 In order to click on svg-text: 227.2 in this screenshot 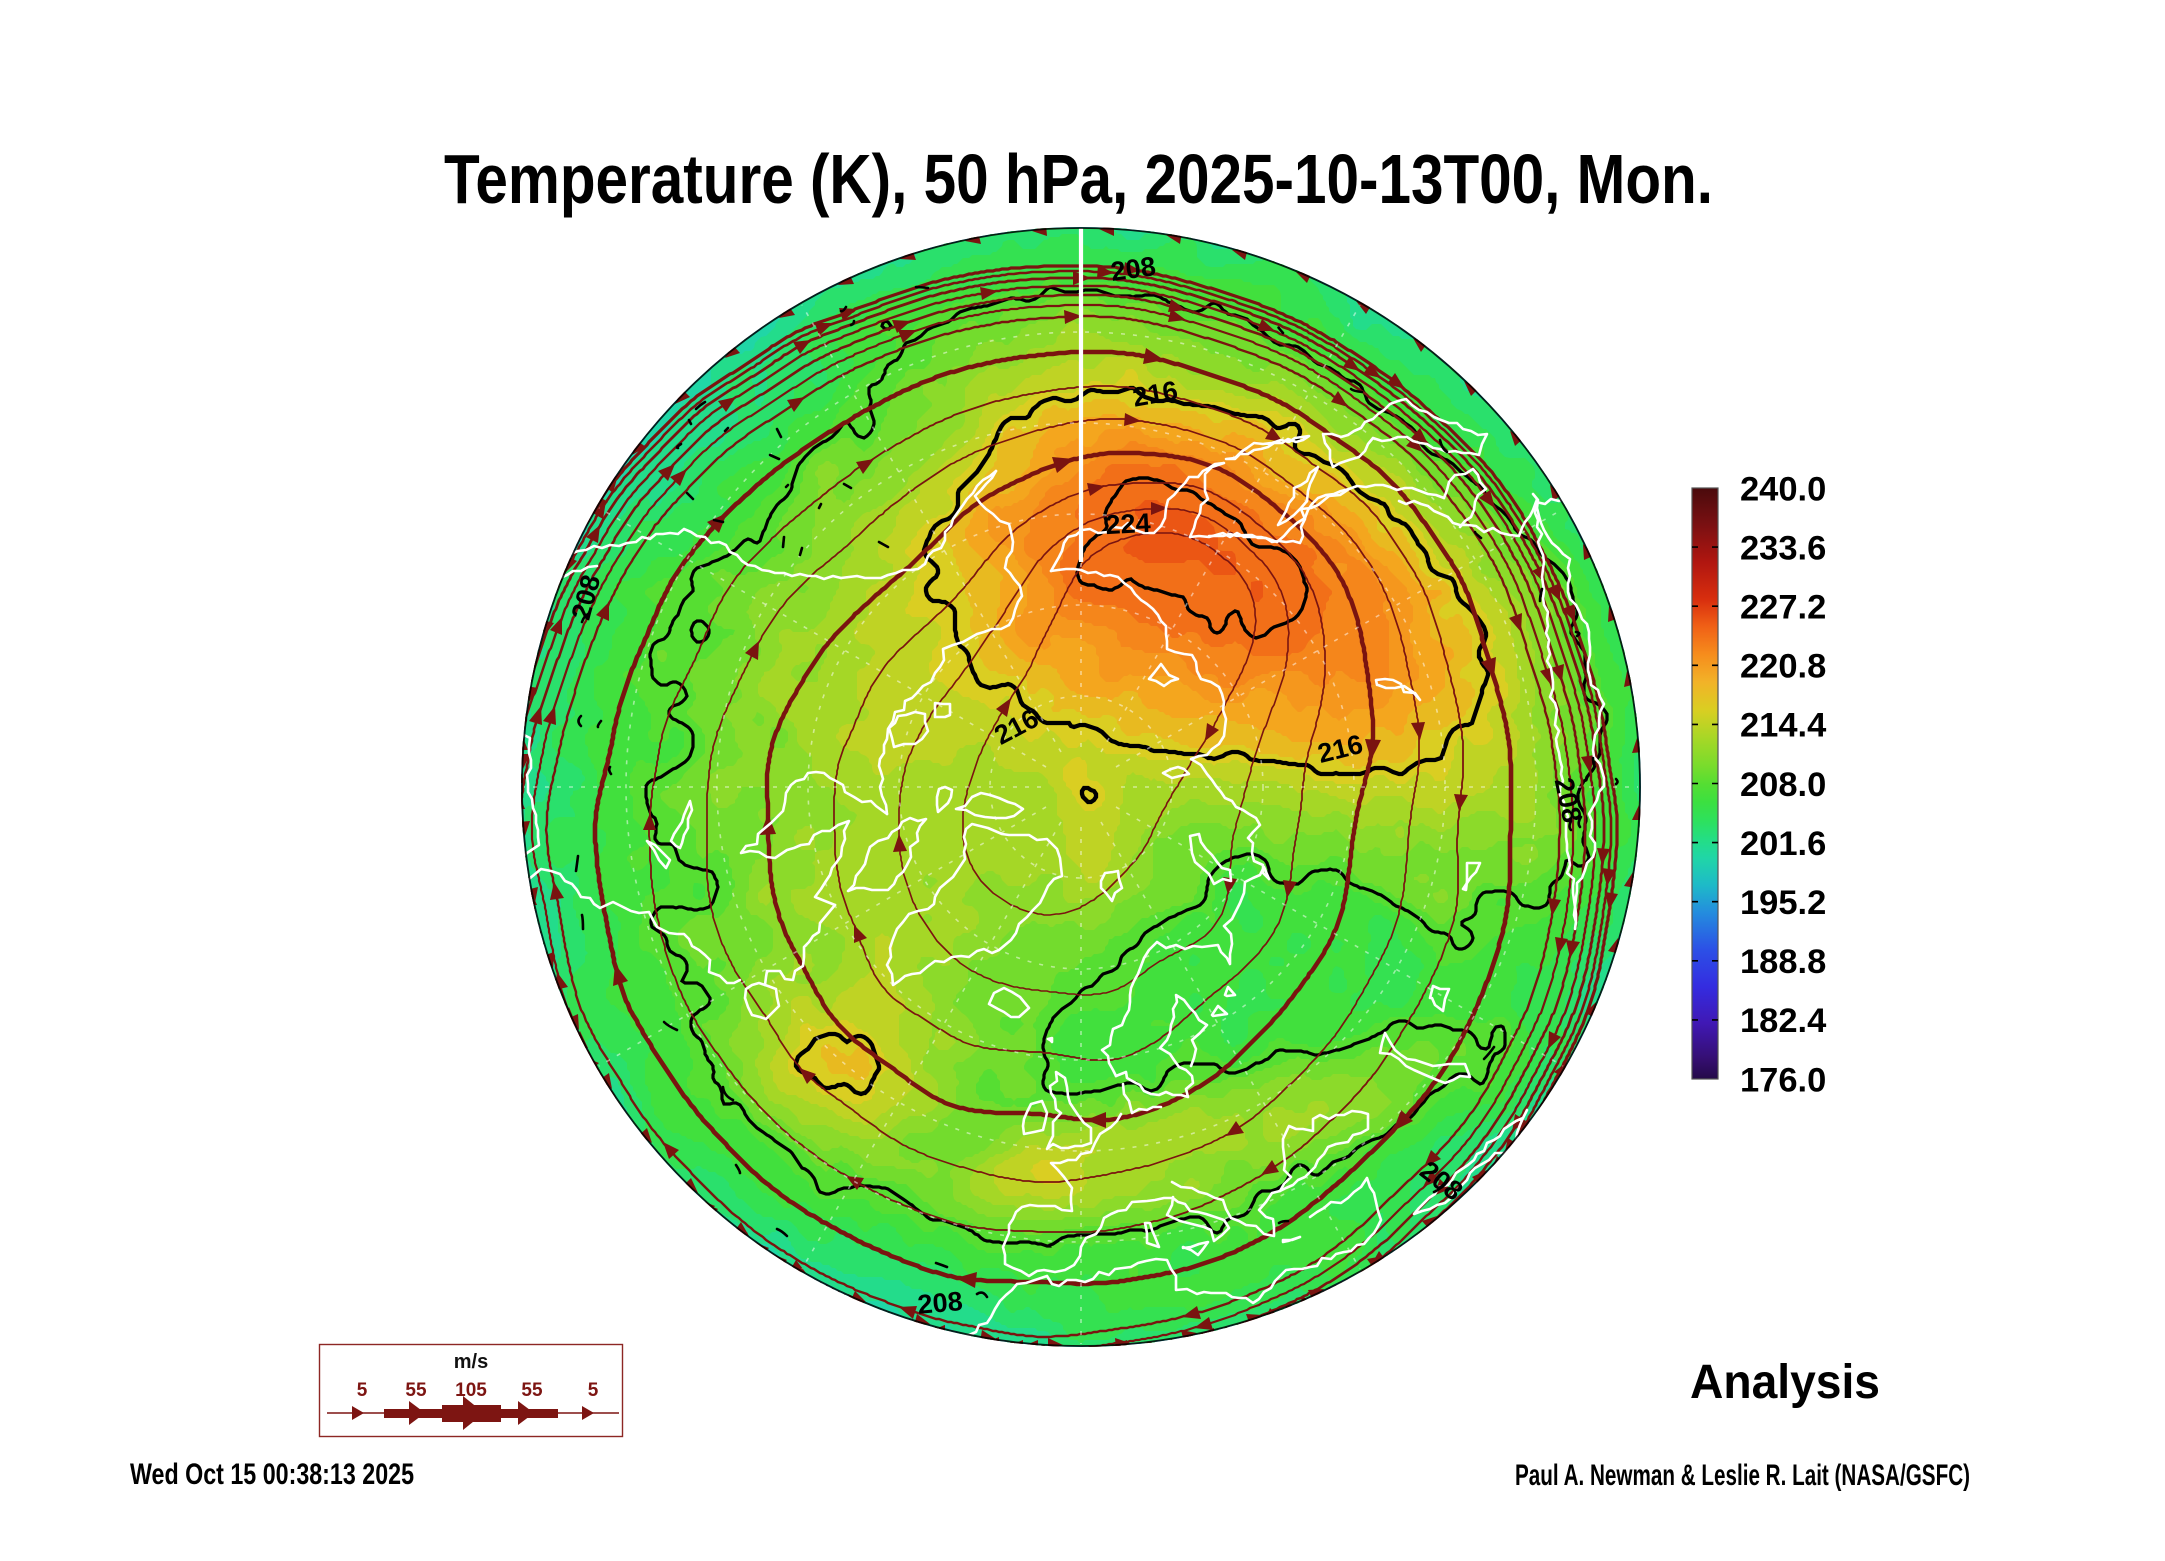, I will do `click(1783, 608)`.